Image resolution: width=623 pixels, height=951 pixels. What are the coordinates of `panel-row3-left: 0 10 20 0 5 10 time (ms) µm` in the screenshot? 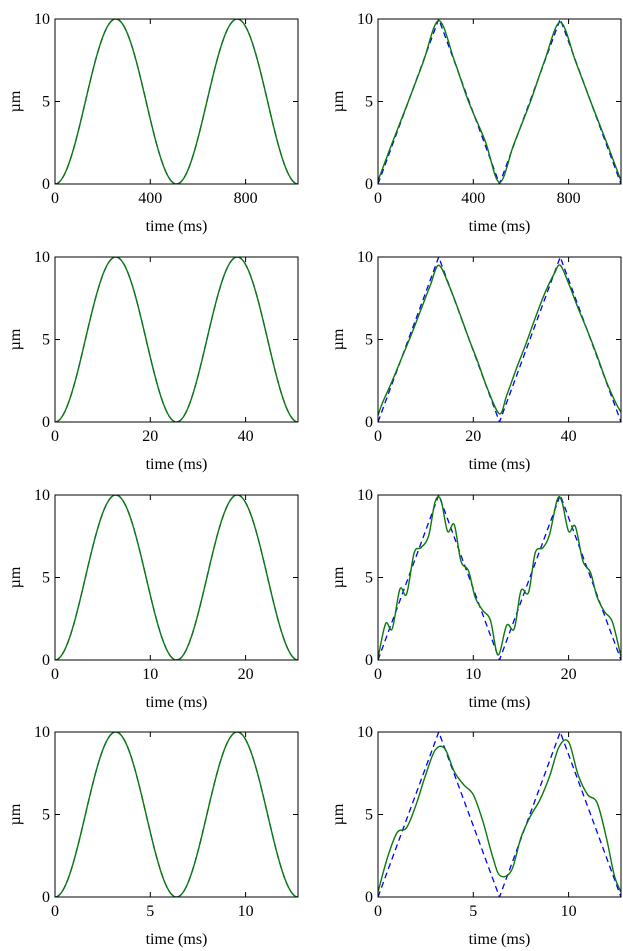 It's located at (153, 599).